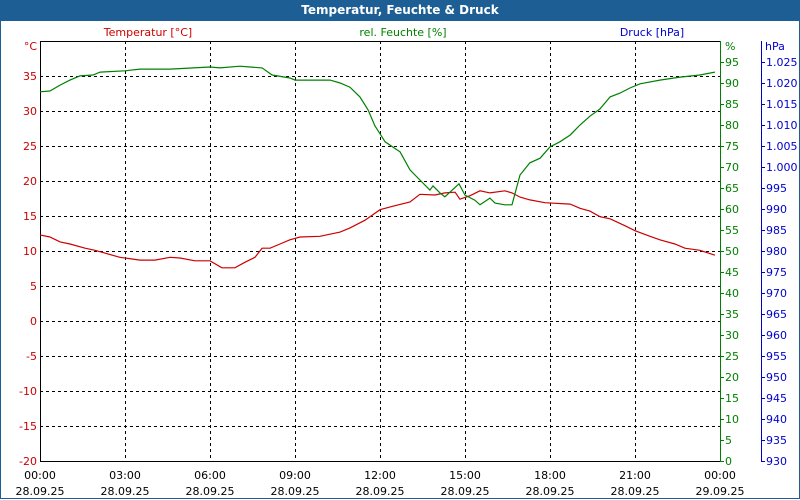 This screenshot has width=800, height=500. Describe the element at coordinates (776, 377) in the screenshot. I see `pressure-tick-label: 950` at that location.